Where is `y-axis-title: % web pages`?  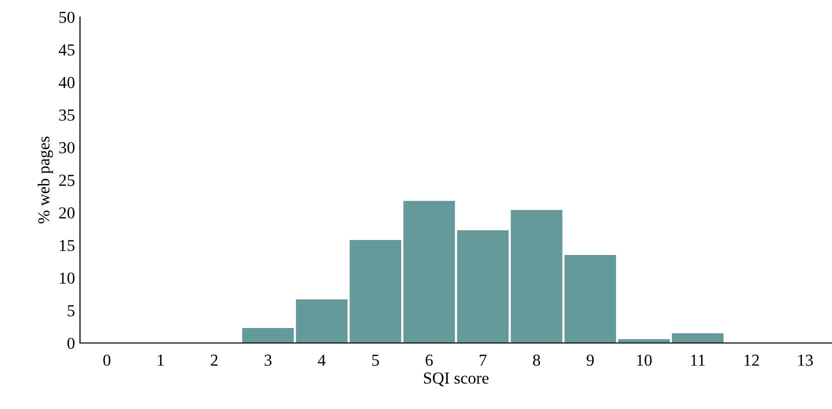 y-axis-title: % web pages is located at coordinates (45, 180).